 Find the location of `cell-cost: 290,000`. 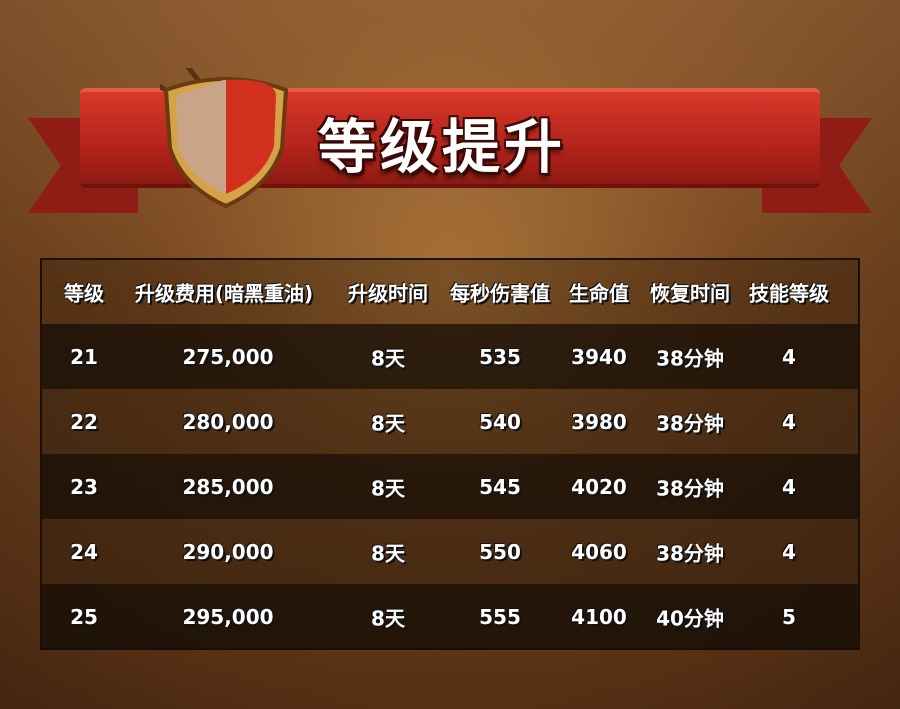

cell-cost: 290,000 is located at coordinates (228, 551).